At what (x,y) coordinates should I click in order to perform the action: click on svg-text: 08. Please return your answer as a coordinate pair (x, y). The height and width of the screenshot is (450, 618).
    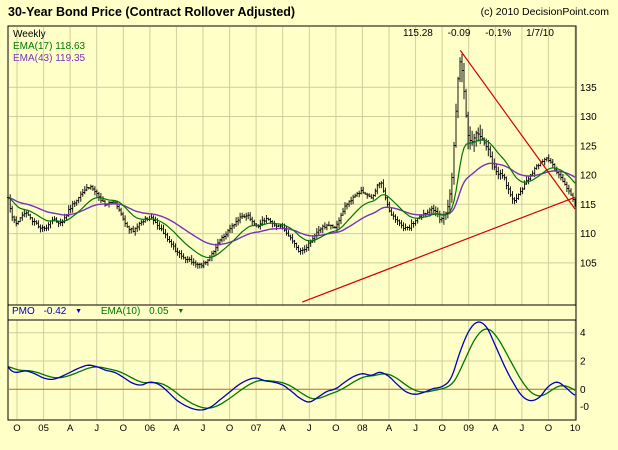
    Looking at the image, I should click on (362, 428).